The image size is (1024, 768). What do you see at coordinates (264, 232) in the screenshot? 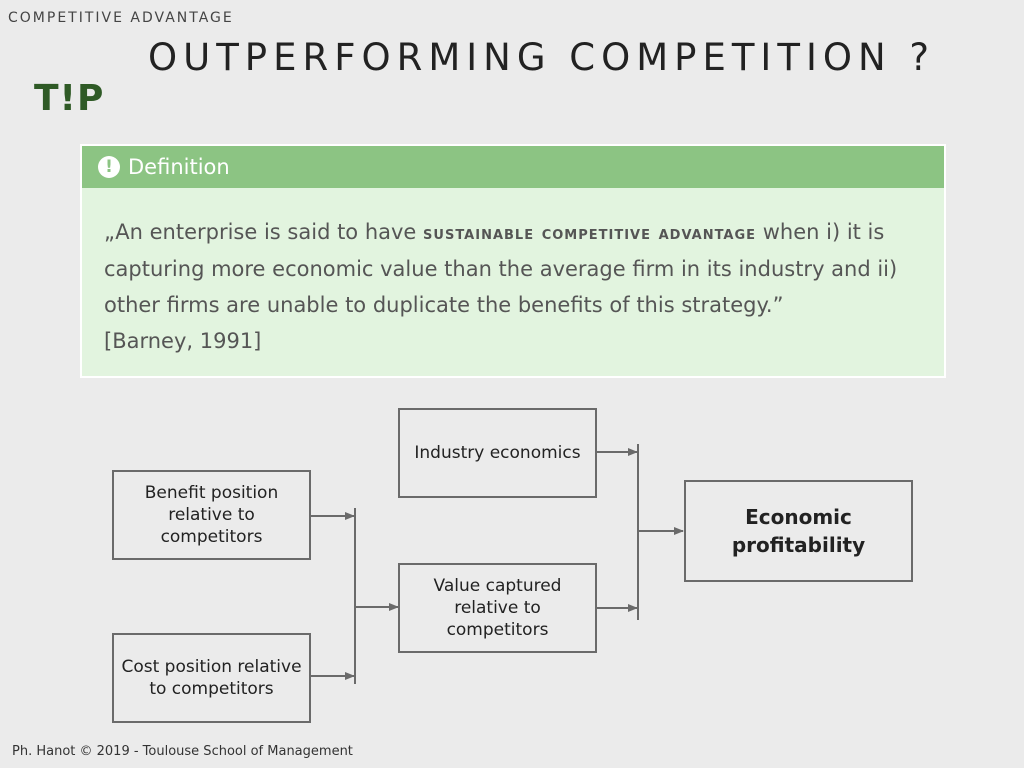
I see `definition-text-start: „An enterprise is said to have` at bounding box center [264, 232].